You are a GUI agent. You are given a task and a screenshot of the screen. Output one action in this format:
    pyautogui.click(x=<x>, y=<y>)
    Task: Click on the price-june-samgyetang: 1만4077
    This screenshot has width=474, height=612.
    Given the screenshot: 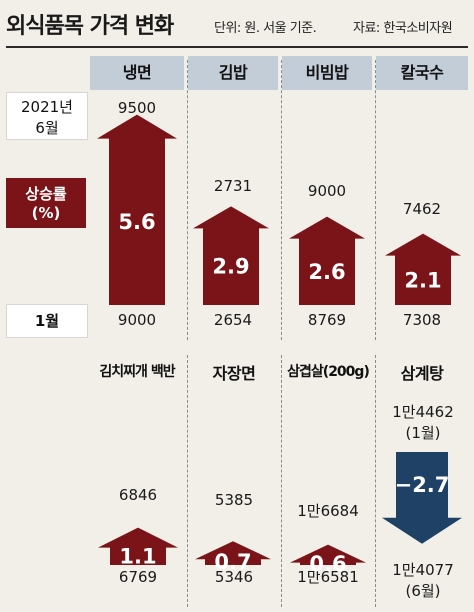 What is the action you would take?
    pyautogui.click(x=423, y=570)
    